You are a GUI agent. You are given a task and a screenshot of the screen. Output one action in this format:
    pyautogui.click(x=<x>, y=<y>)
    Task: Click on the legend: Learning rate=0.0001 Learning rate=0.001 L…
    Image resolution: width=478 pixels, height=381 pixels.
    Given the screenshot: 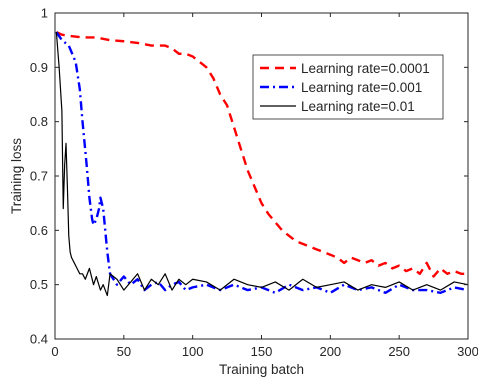 What is the action you would take?
    pyautogui.click(x=348, y=87)
    